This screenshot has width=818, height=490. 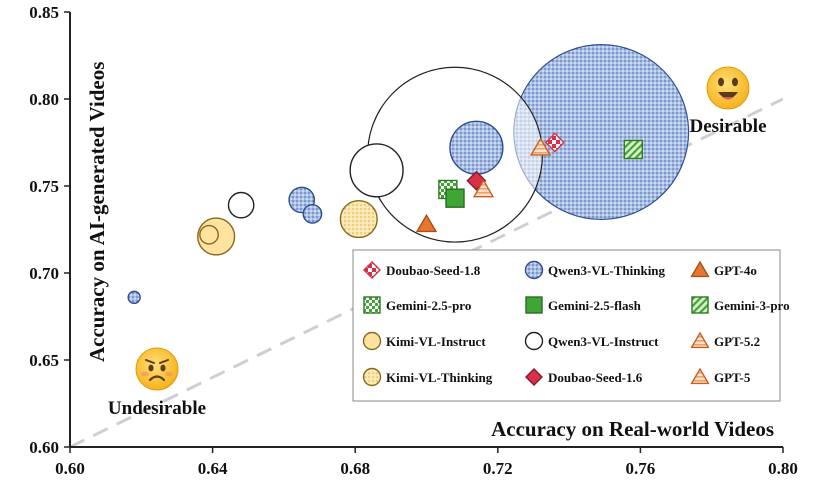 I want to click on legend-label-gemini-2-5-flash: Gemini-2.5-flash, so click(x=595, y=305).